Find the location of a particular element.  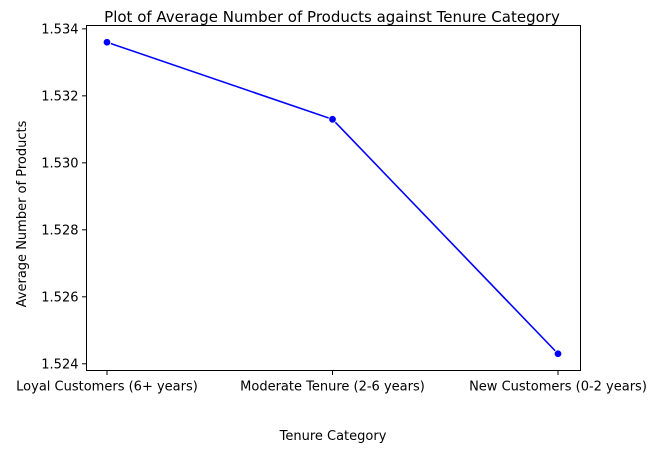

x-tick-label: New Customers (0-2 years) is located at coordinates (558, 387).